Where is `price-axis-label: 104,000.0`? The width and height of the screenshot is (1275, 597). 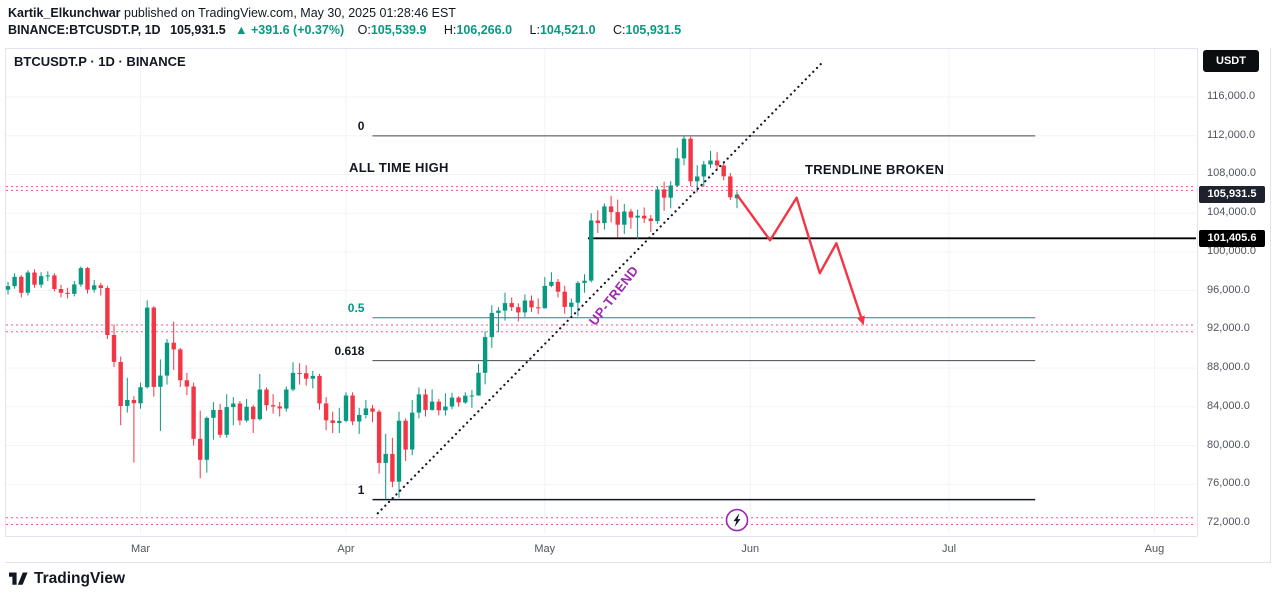
price-axis-label: 104,000.0 is located at coordinates (1231, 212).